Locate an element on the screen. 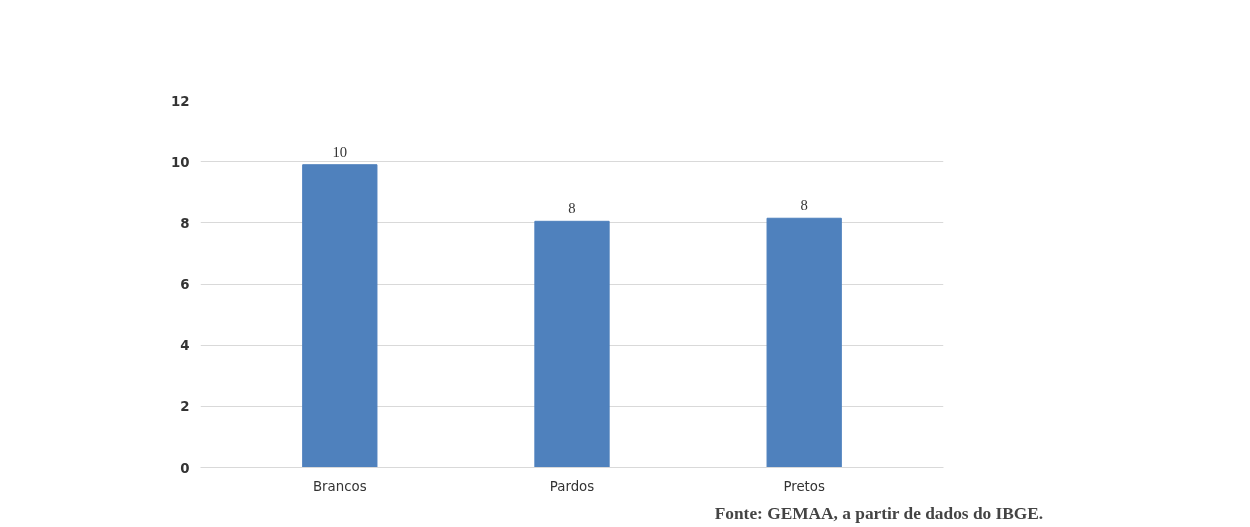 This screenshot has height=527, width=1250. y-tick-label: 12 is located at coordinates (180, 101).